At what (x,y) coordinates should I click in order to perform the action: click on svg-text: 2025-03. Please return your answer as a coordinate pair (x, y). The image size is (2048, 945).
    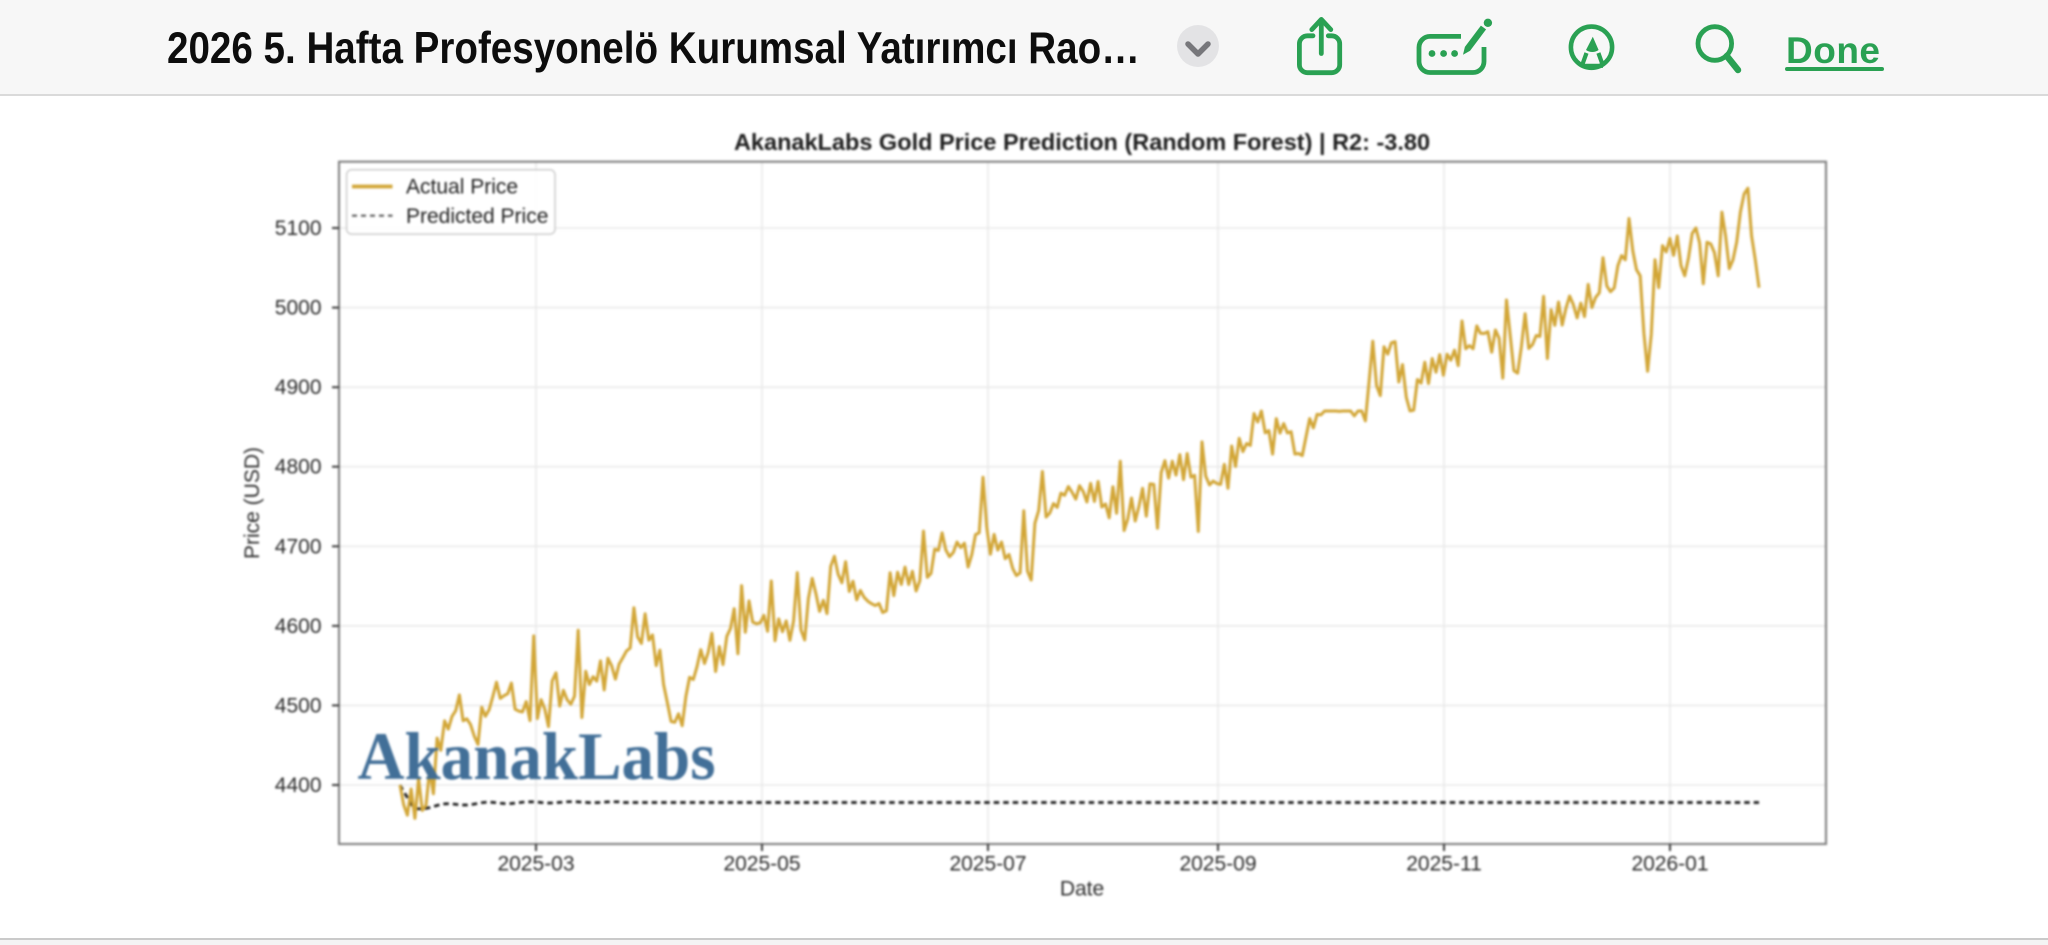
    Looking at the image, I should click on (535, 864).